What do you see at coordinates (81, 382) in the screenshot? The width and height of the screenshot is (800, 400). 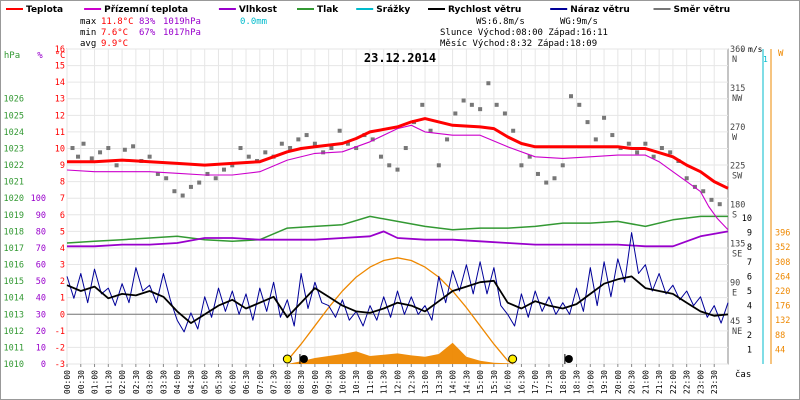 I see `x-tick-label: 00:30` at bounding box center [81, 382].